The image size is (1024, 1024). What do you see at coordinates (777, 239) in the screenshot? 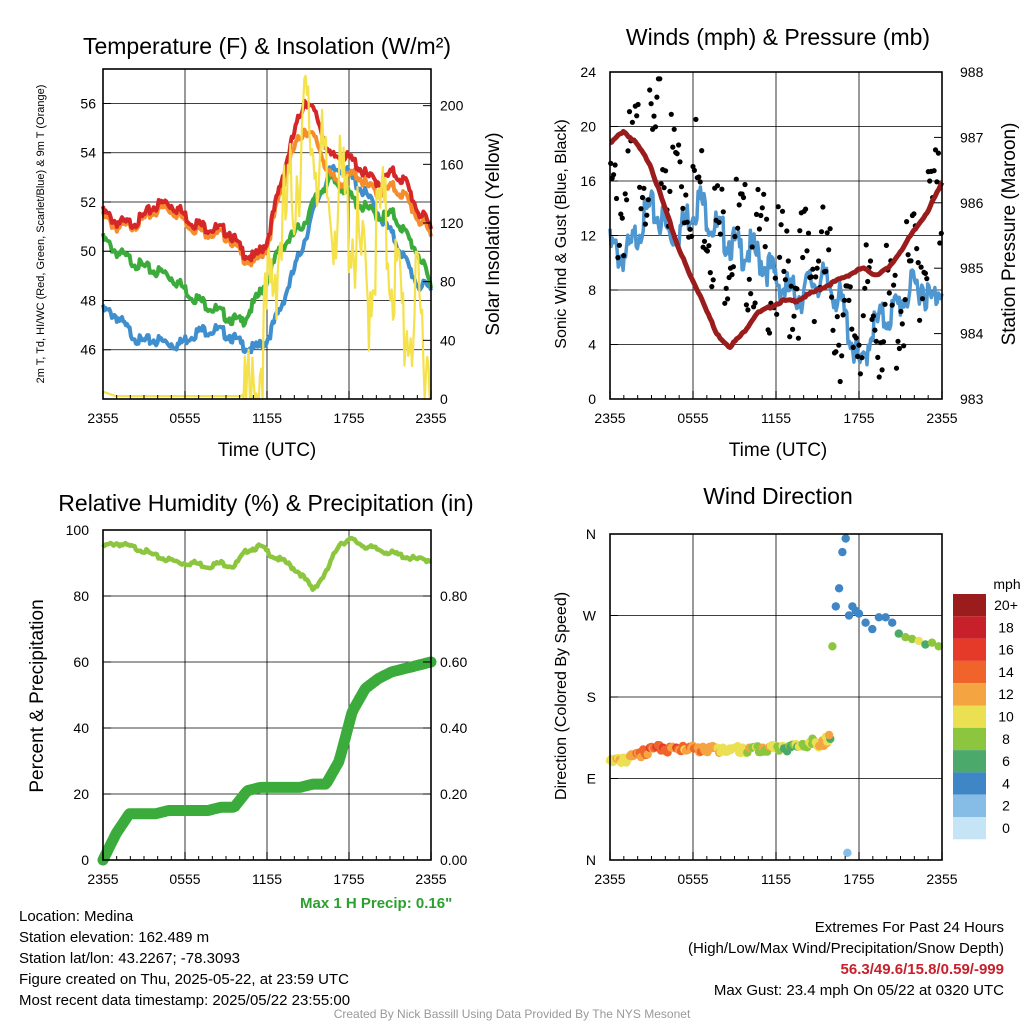
I see `pressure-series-line` at bounding box center [777, 239].